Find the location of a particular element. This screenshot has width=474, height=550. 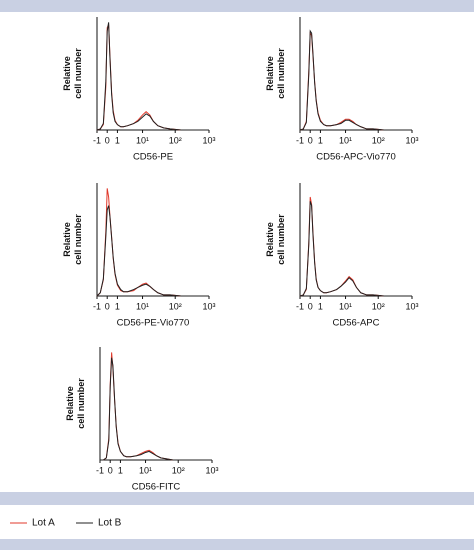

x-axis-label: CD56-FITC is located at coordinates (156, 487).